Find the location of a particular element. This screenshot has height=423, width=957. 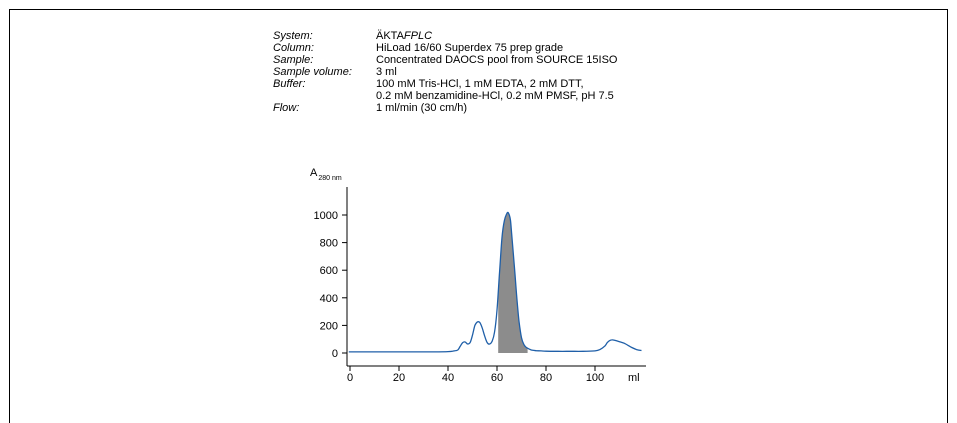

frame-right-border is located at coordinates (947, 216).